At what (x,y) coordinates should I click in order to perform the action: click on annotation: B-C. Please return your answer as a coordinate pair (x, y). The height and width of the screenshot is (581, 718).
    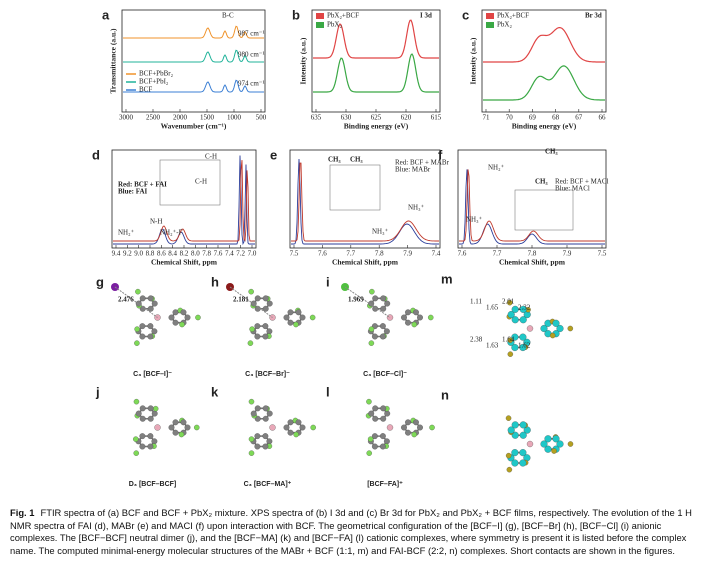
    Looking at the image, I should click on (228, 16).